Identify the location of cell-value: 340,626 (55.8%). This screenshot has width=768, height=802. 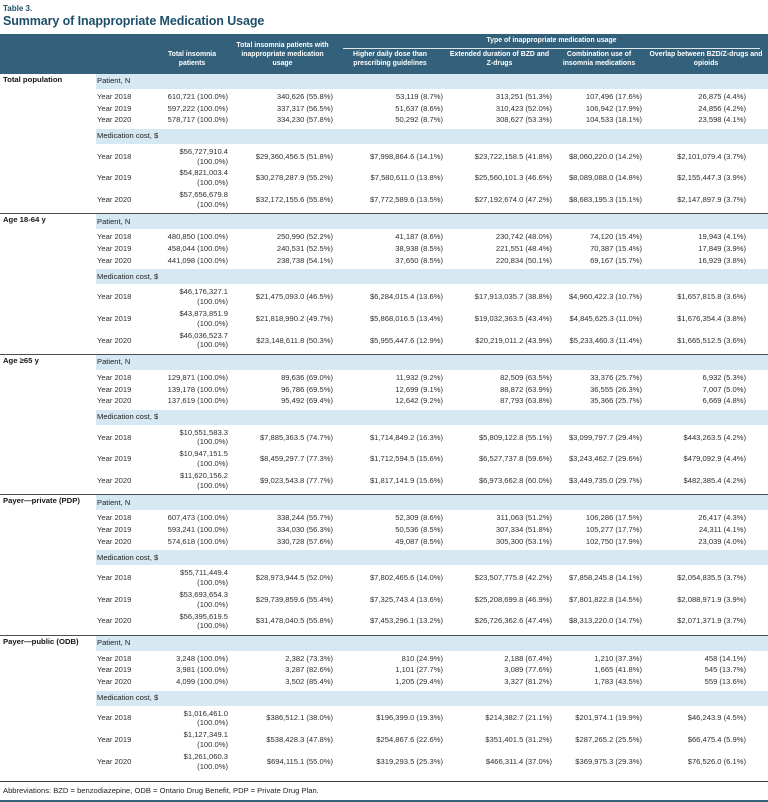
(304, 96).